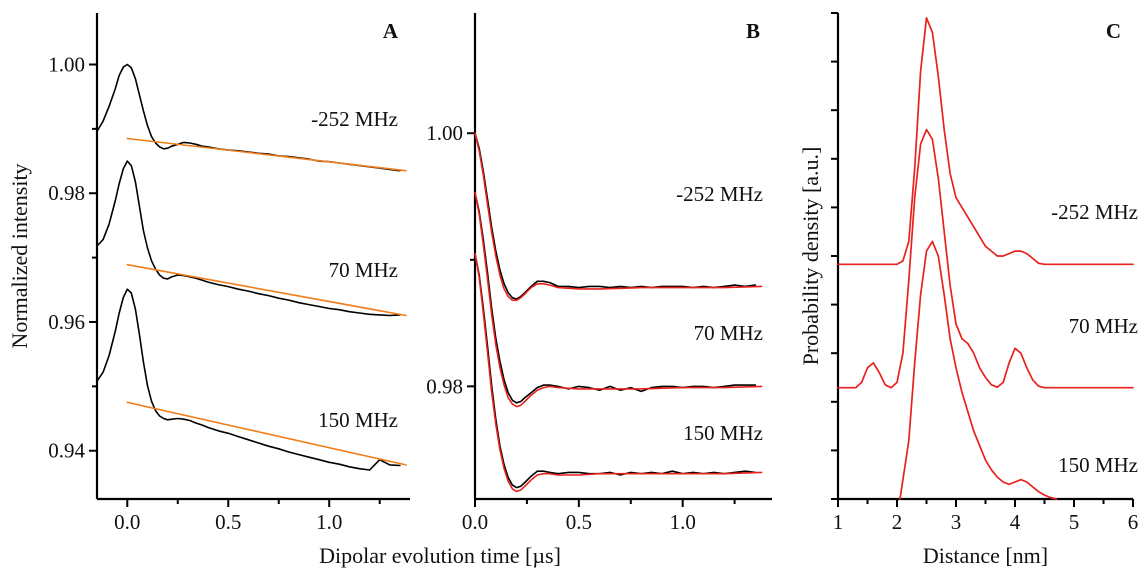  What do you see at coordinates (956, 522) in the screenshot?
I see `x-tick-label: 3` at bounding box center [956, 522].